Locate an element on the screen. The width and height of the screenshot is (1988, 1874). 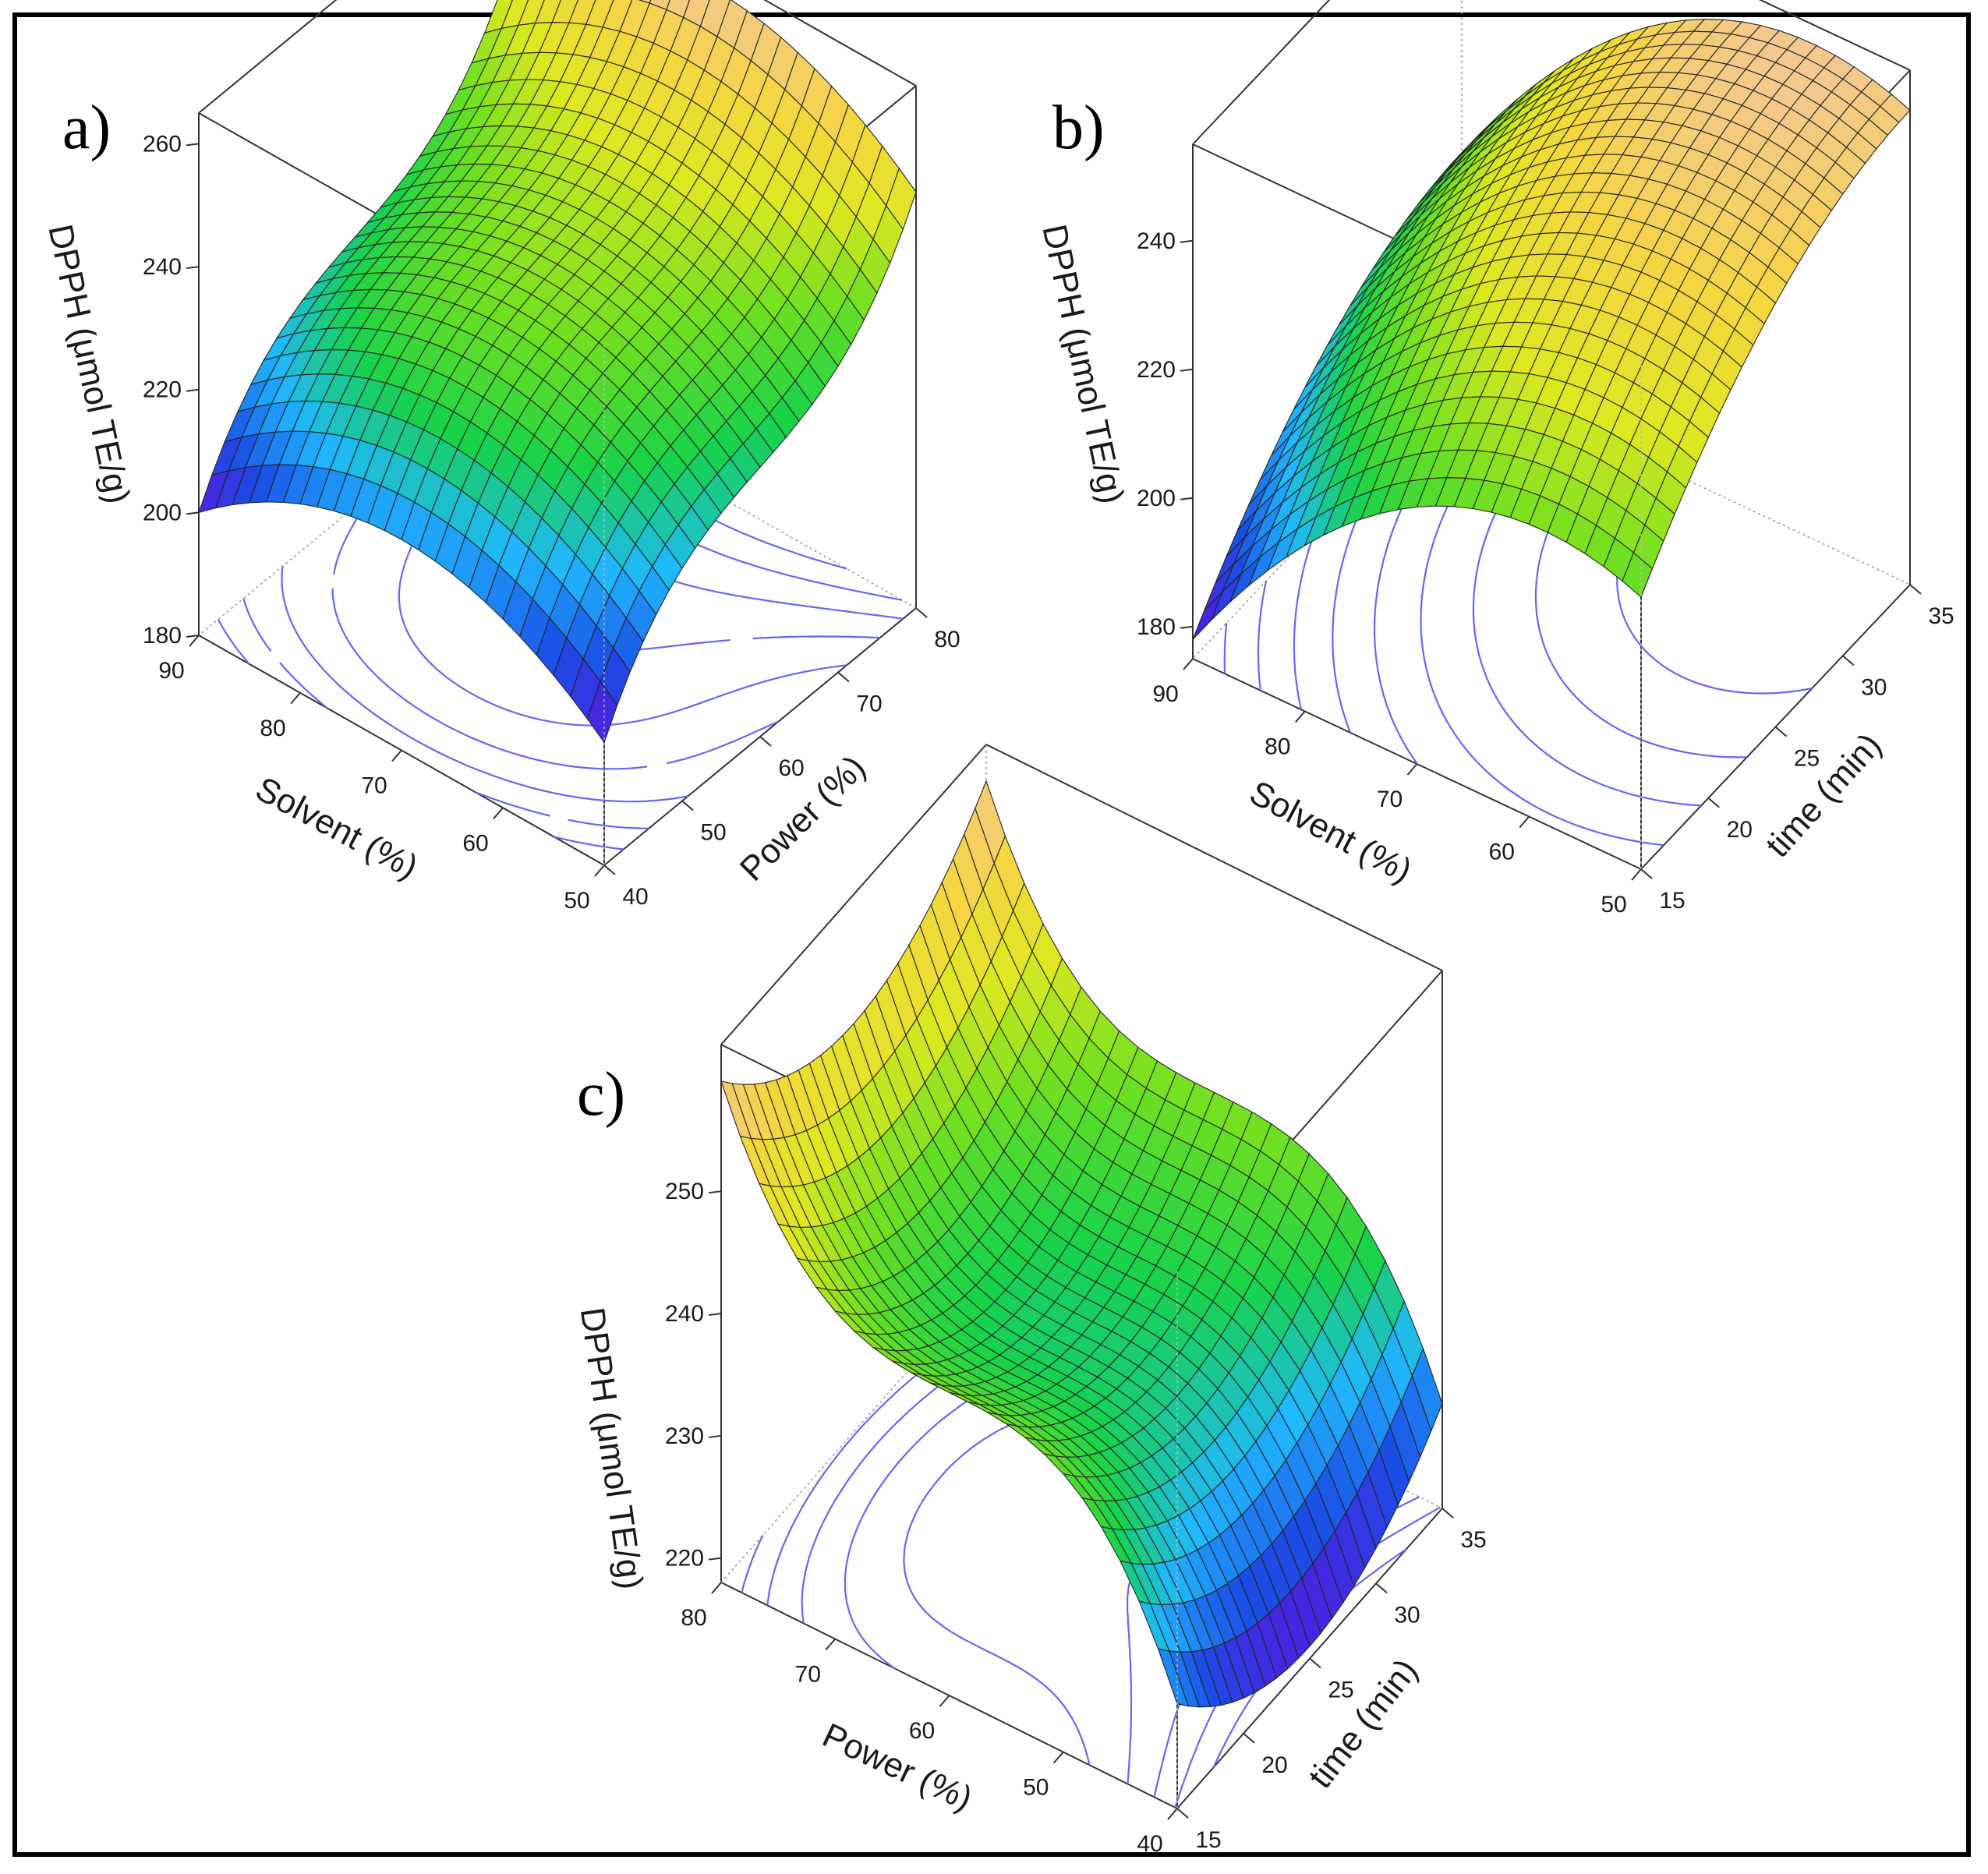
z-tick-label: 260 is located at coordinates (162, 144).